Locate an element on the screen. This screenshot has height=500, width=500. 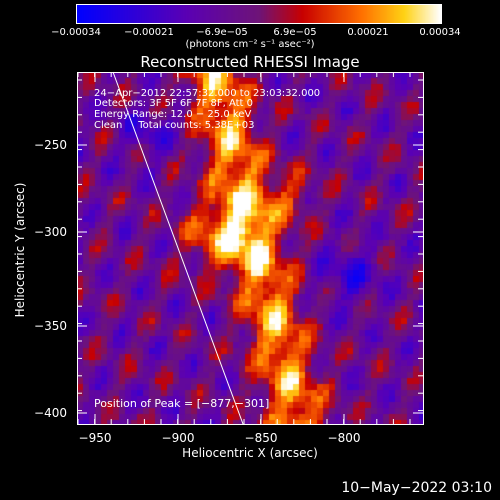
colorbar-tick: −0.00021 is located at coordinates (149, 32).